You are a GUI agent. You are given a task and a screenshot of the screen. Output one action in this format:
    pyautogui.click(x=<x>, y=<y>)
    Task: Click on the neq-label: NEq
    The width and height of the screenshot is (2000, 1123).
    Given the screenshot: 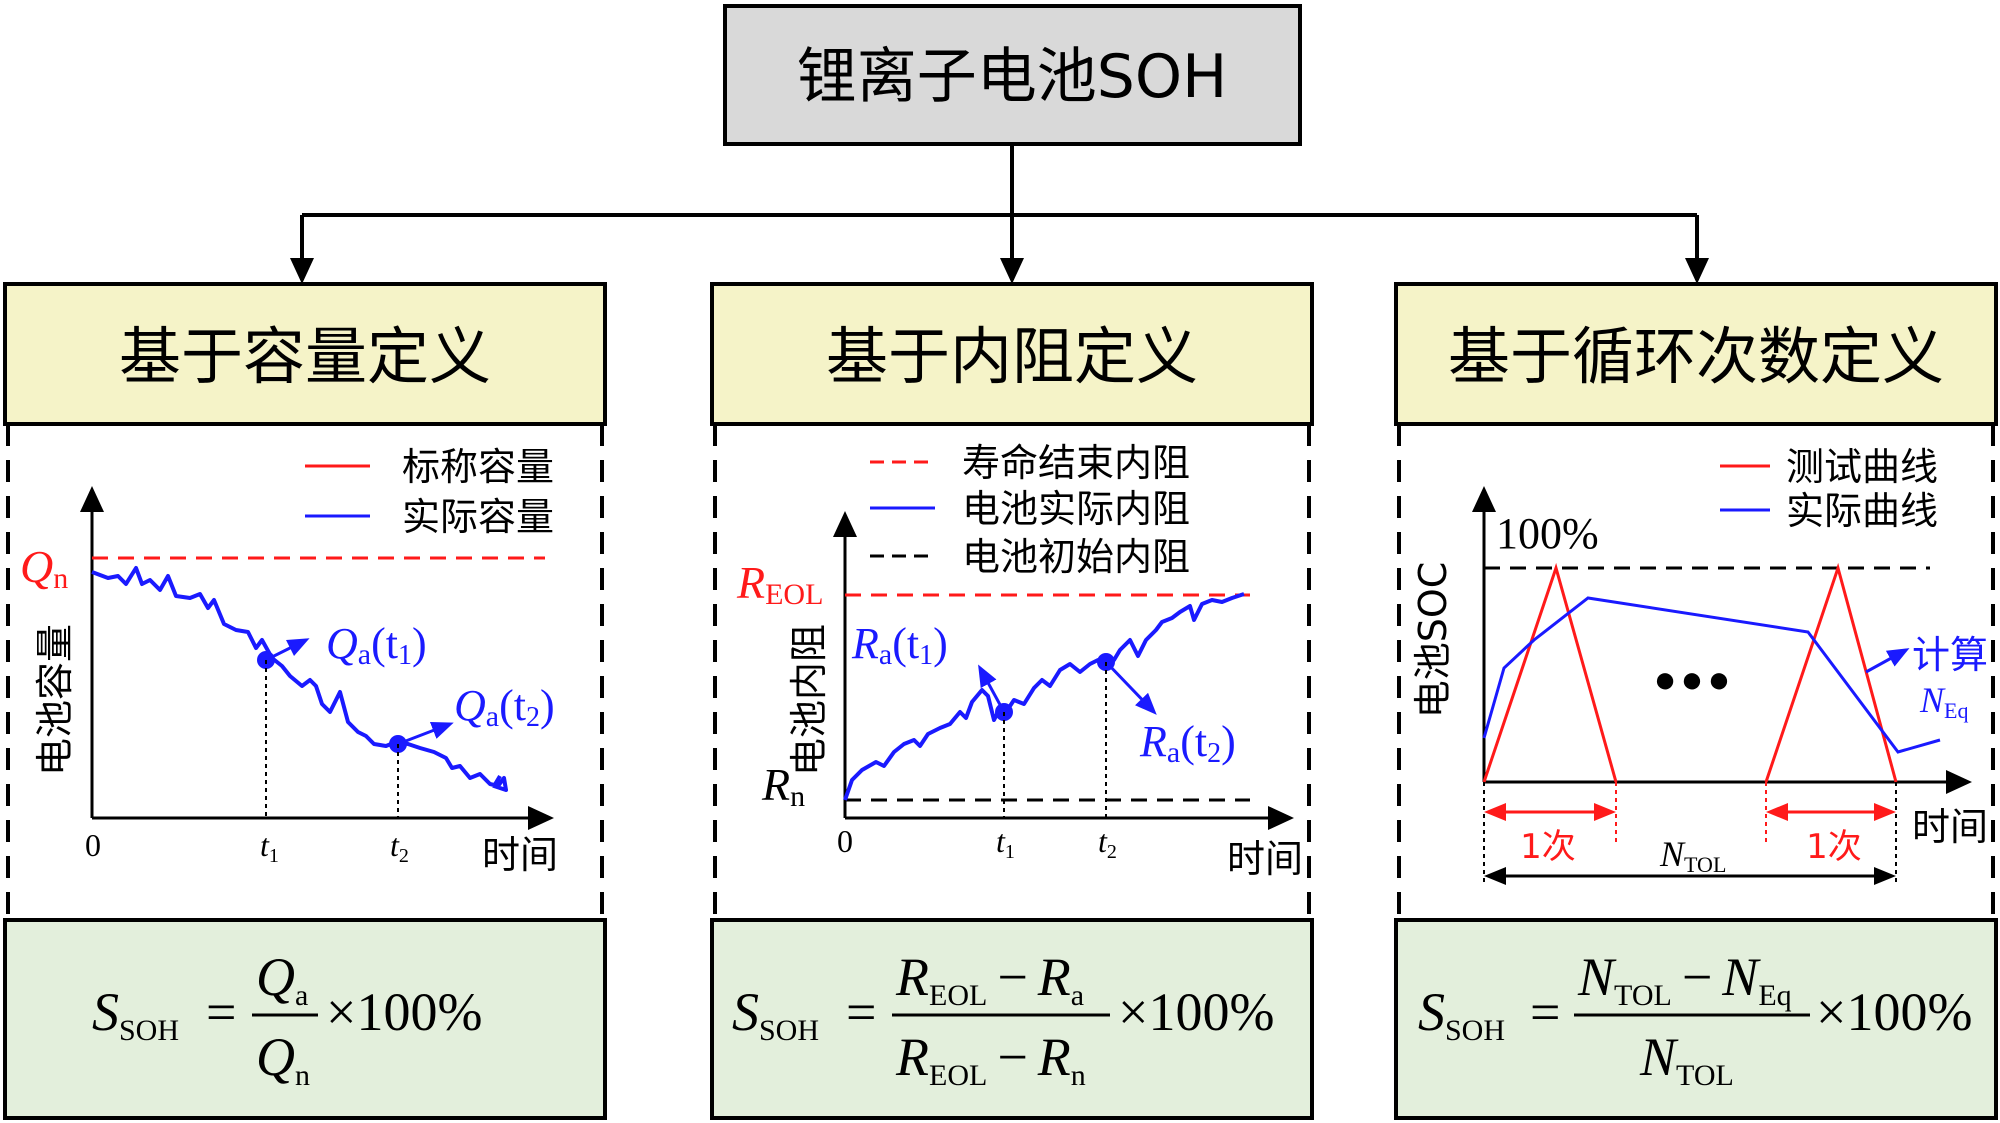 What is the action you would take?
    pyautogui.click(x=1943, y=701)
    